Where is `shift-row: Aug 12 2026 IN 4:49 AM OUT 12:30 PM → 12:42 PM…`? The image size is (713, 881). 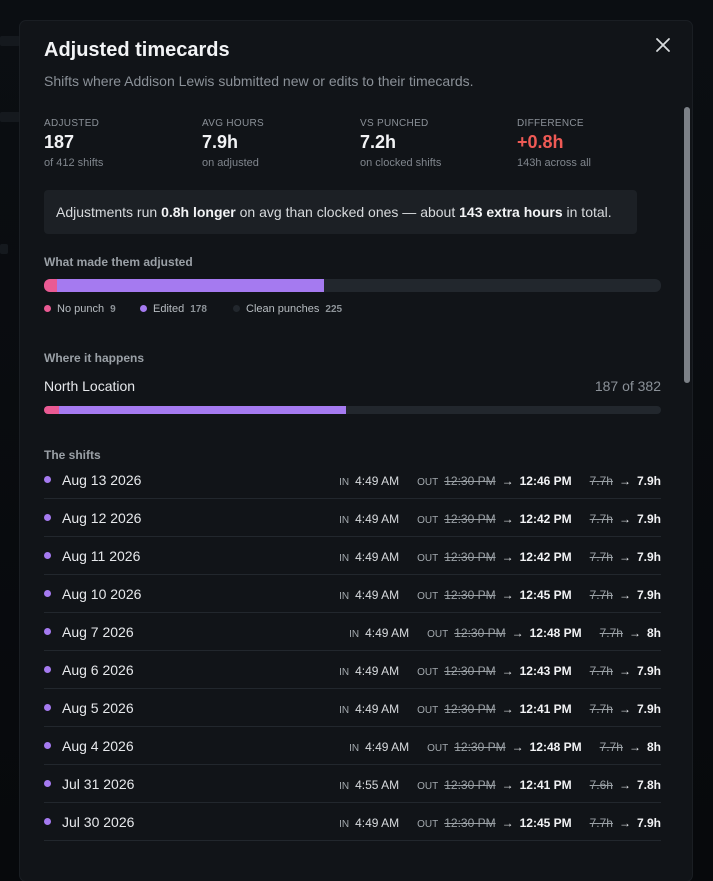 shift-row: Aug 12 2026 IN 4:49 AM OUT 12:30 PM → 12:42 PM… is located at coordinates (352, 518).